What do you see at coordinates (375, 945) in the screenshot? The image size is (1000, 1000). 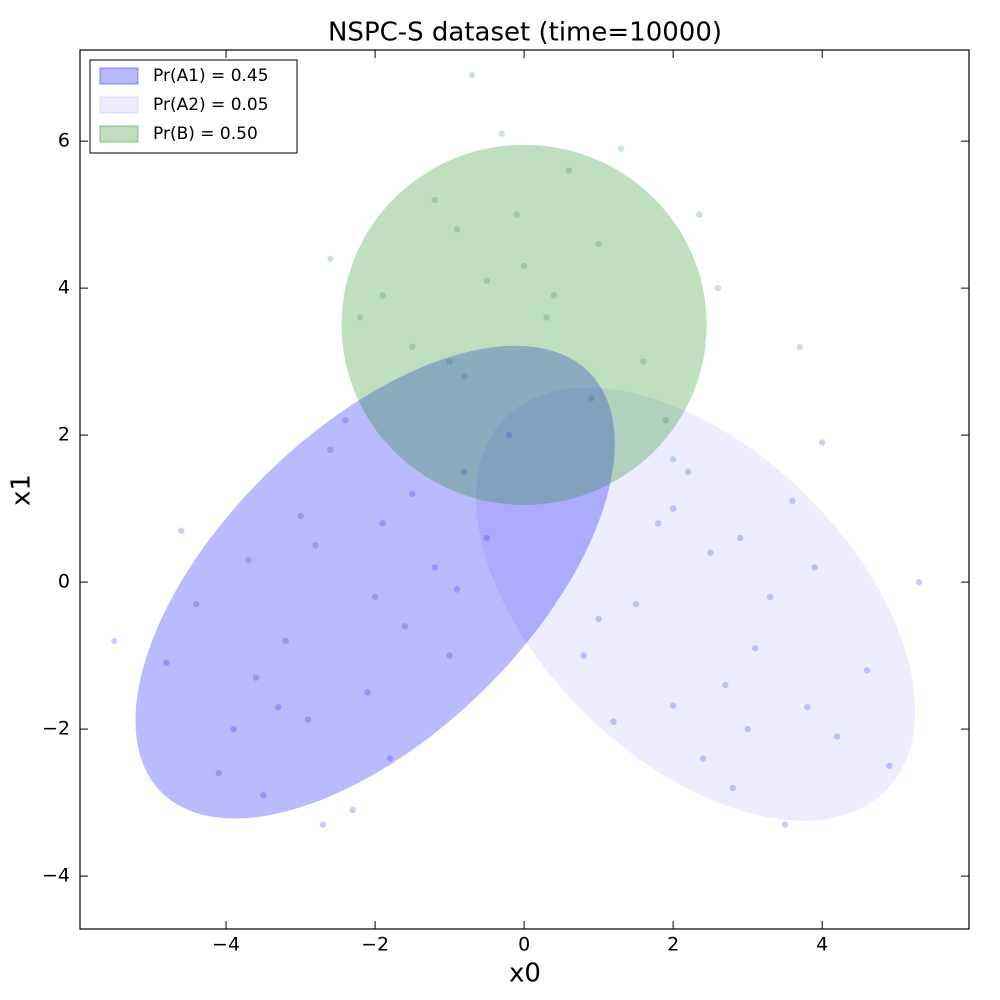 I see `x-tick-label: −2` at bounding box center [375, 945].